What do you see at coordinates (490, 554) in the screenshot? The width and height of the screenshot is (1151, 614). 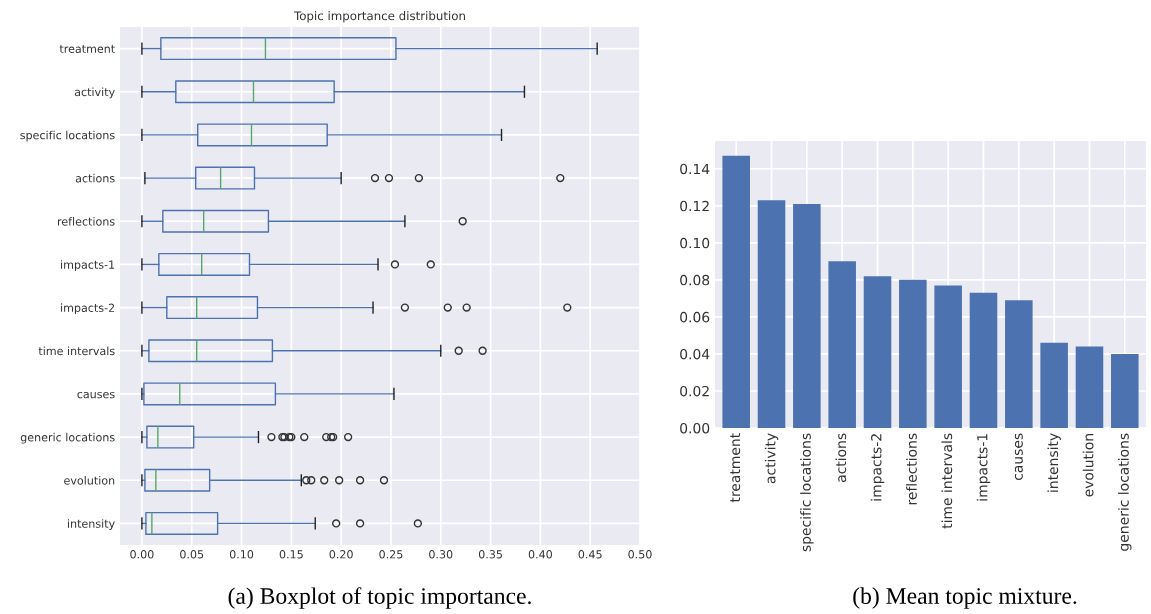 I see `x-tick-label: 0.35` at bounding box center [490, 554].